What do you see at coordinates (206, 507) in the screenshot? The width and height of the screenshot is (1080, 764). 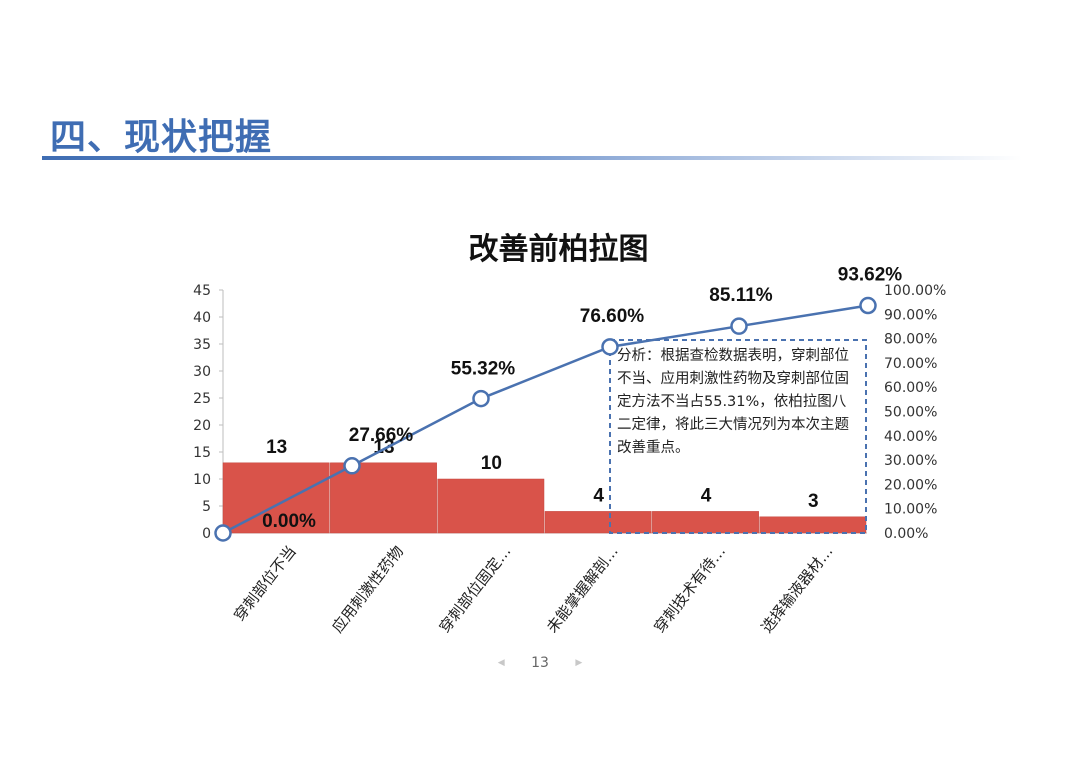 I see `left-axis-tick-label: 5` at bounding box center [206, 507].